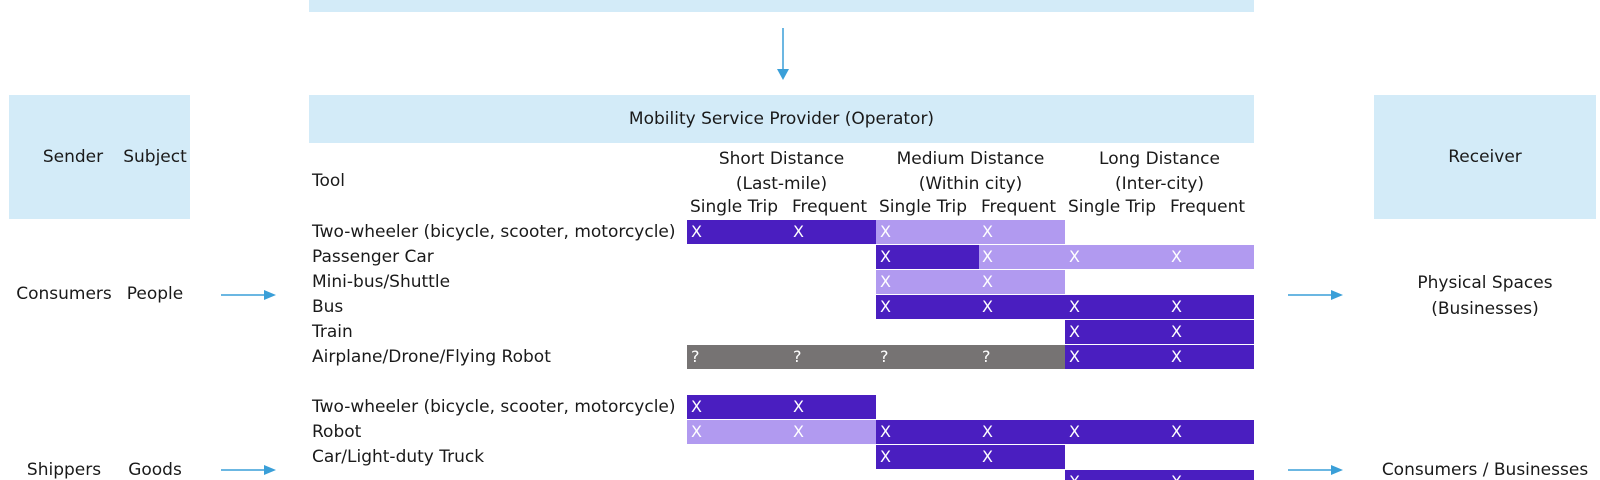 The height and width of the screenshot is (480, 1600). I want to click on operator-header-box: Mobility Service Provider (Operator), so click(781, 119).